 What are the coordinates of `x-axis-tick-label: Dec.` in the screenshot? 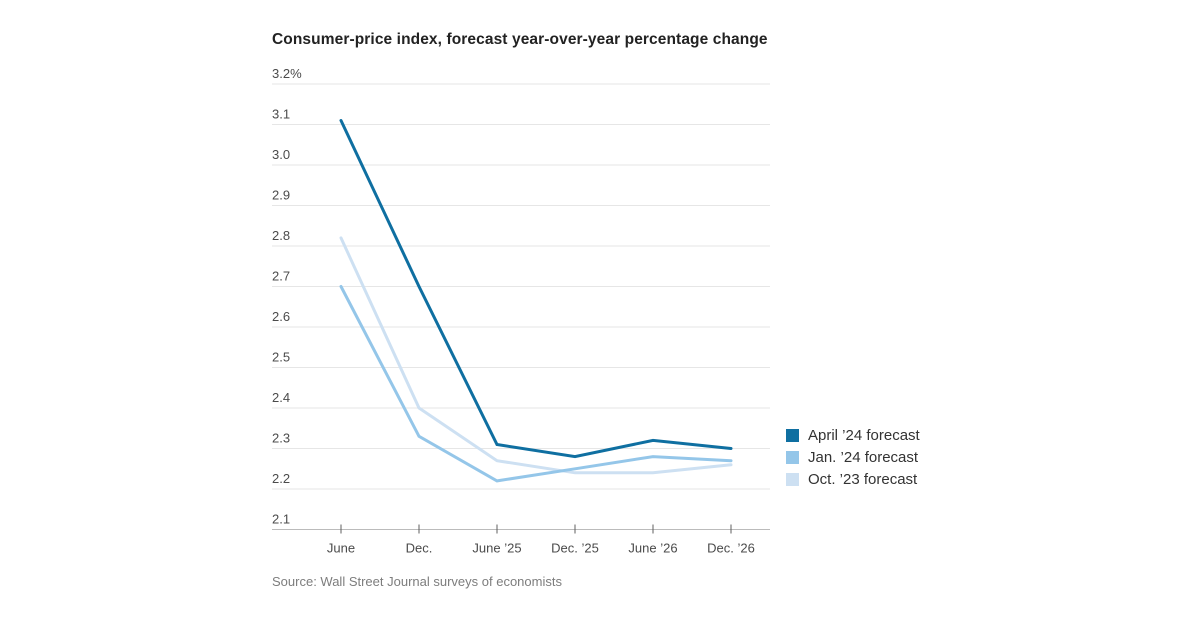 It's located at (419, 548).